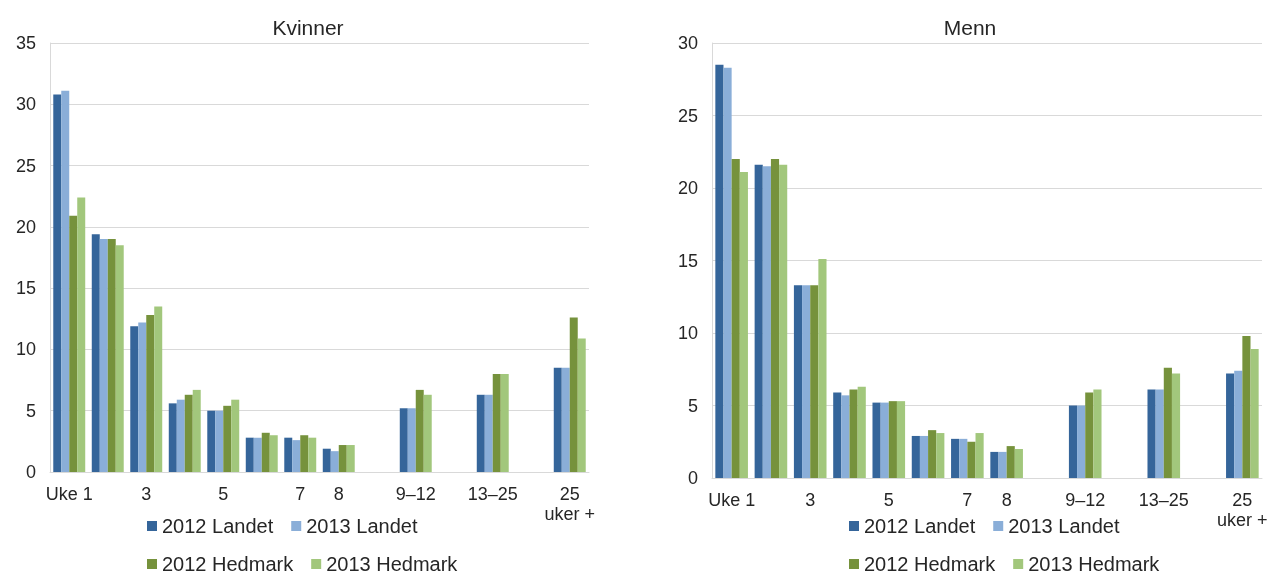  I want to click on legend-label: 2012 Landet, so click(218, 526).